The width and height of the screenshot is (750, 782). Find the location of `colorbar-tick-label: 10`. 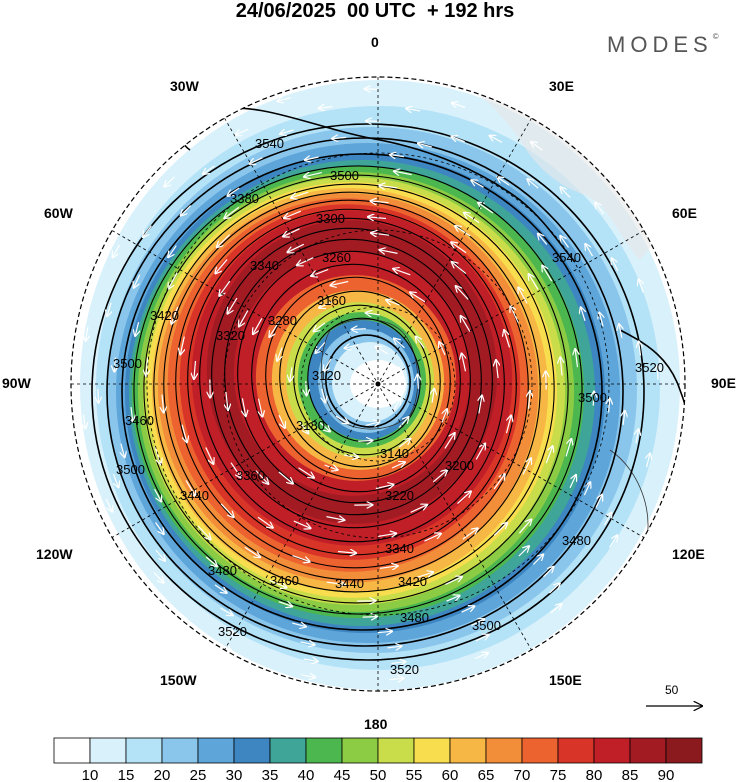

colorbar-tick-label: 10 is located at coordinates (90, 774).